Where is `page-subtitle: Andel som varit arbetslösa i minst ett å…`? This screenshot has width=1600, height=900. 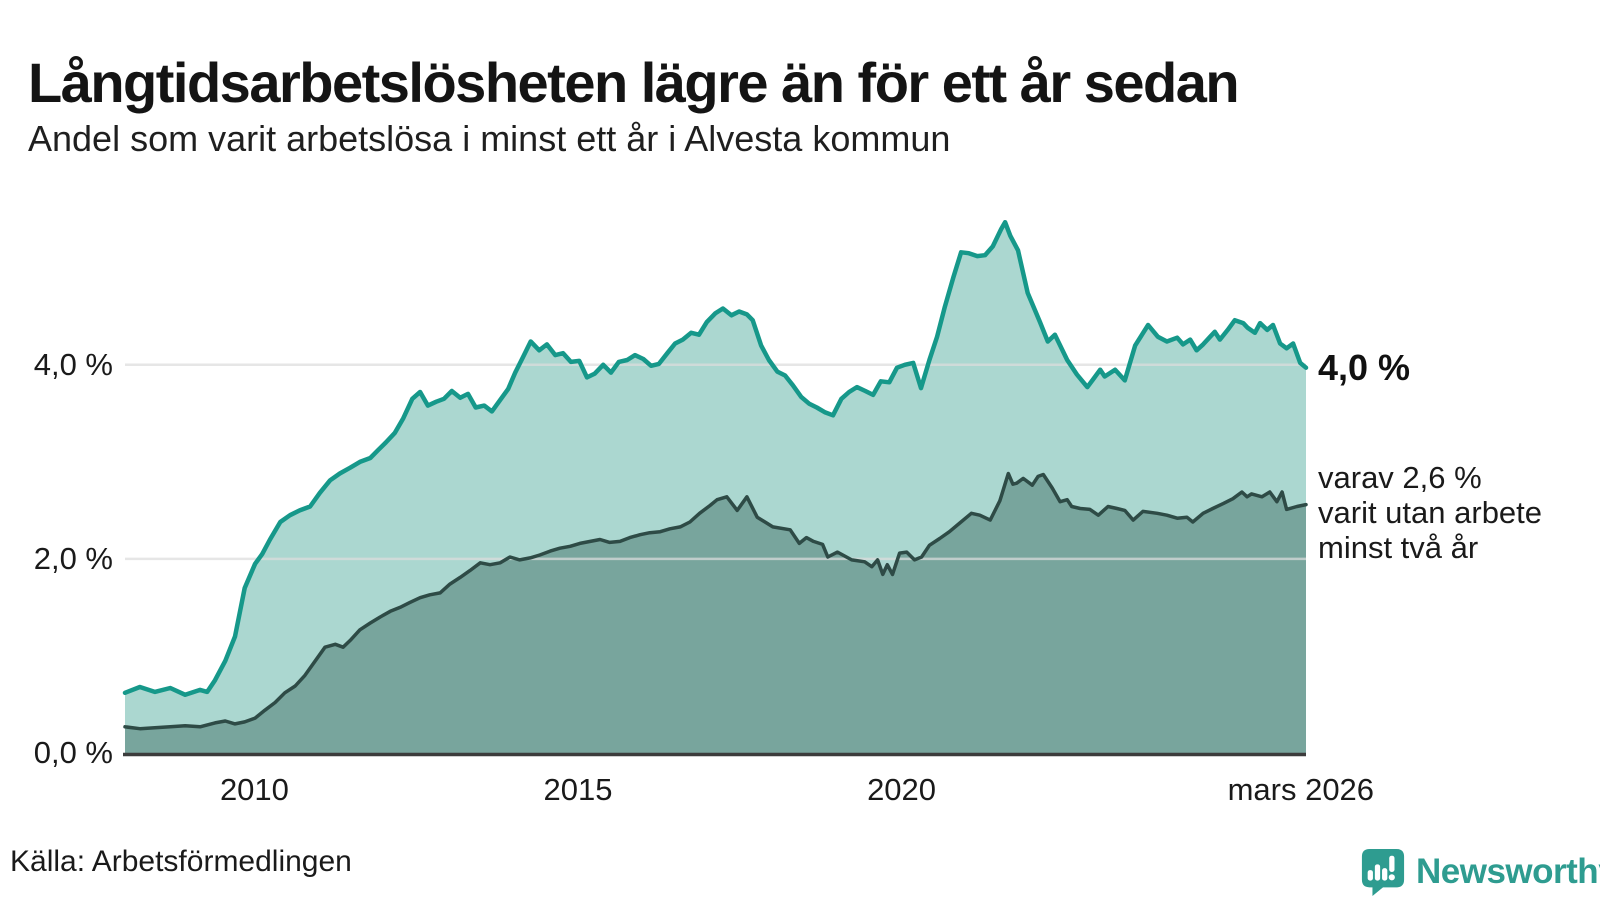 page-subtitle: Andel som varit arbetslösa i minst ett å… is located at coordinates (489, 138).